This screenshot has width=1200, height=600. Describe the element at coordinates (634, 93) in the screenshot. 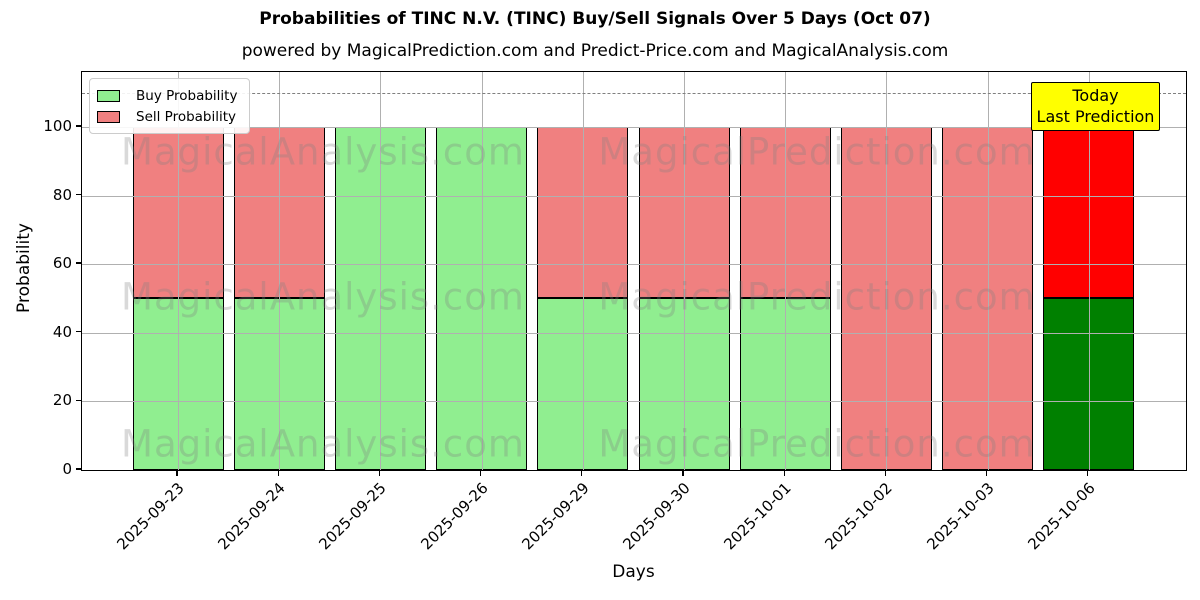

I see `threshold-dashed-line` at that location.